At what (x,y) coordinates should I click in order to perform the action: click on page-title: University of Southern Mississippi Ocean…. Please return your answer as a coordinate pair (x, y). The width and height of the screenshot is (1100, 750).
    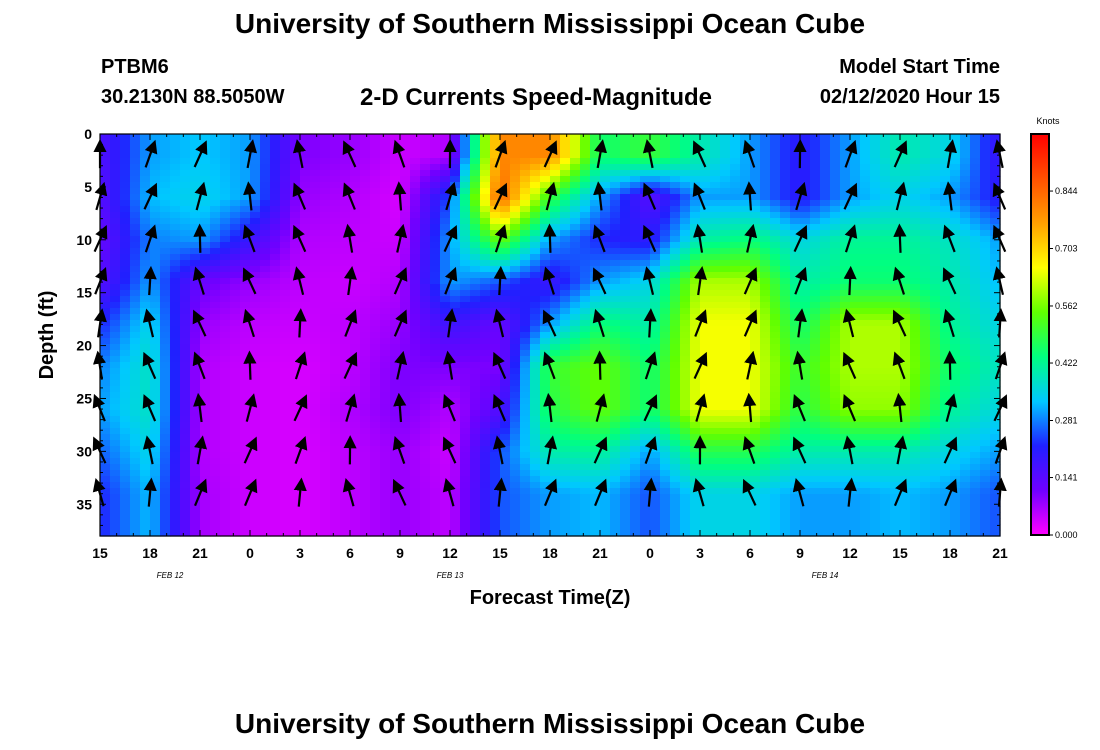
    Looking at the image, I should click on (550, 23).